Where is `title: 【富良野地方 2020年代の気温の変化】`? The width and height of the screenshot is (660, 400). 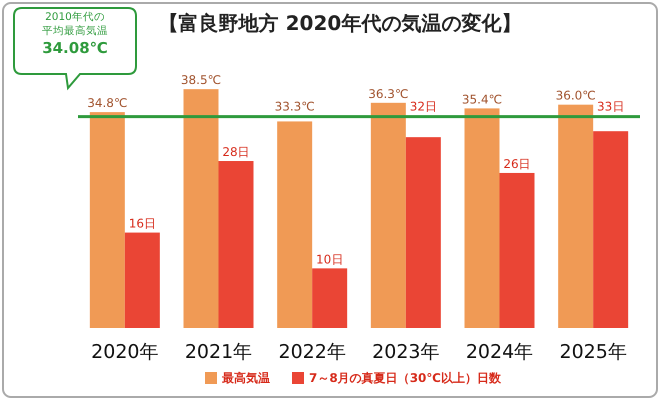 title: 【富良野地方 2020年代の気温の変化】 is located at coordinates (340, 23).